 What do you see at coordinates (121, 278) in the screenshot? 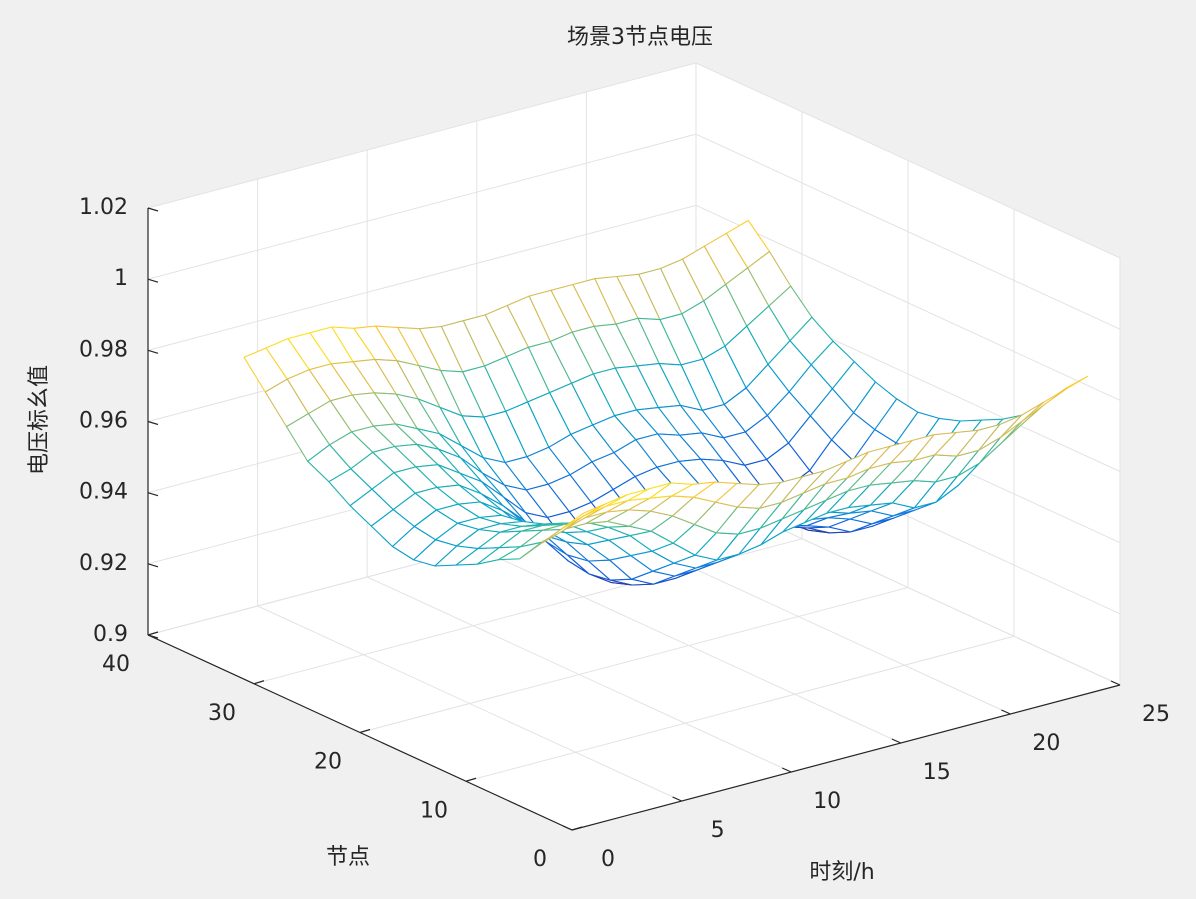
I see `z-tick-label: 1` at bounding box center [121, 278].